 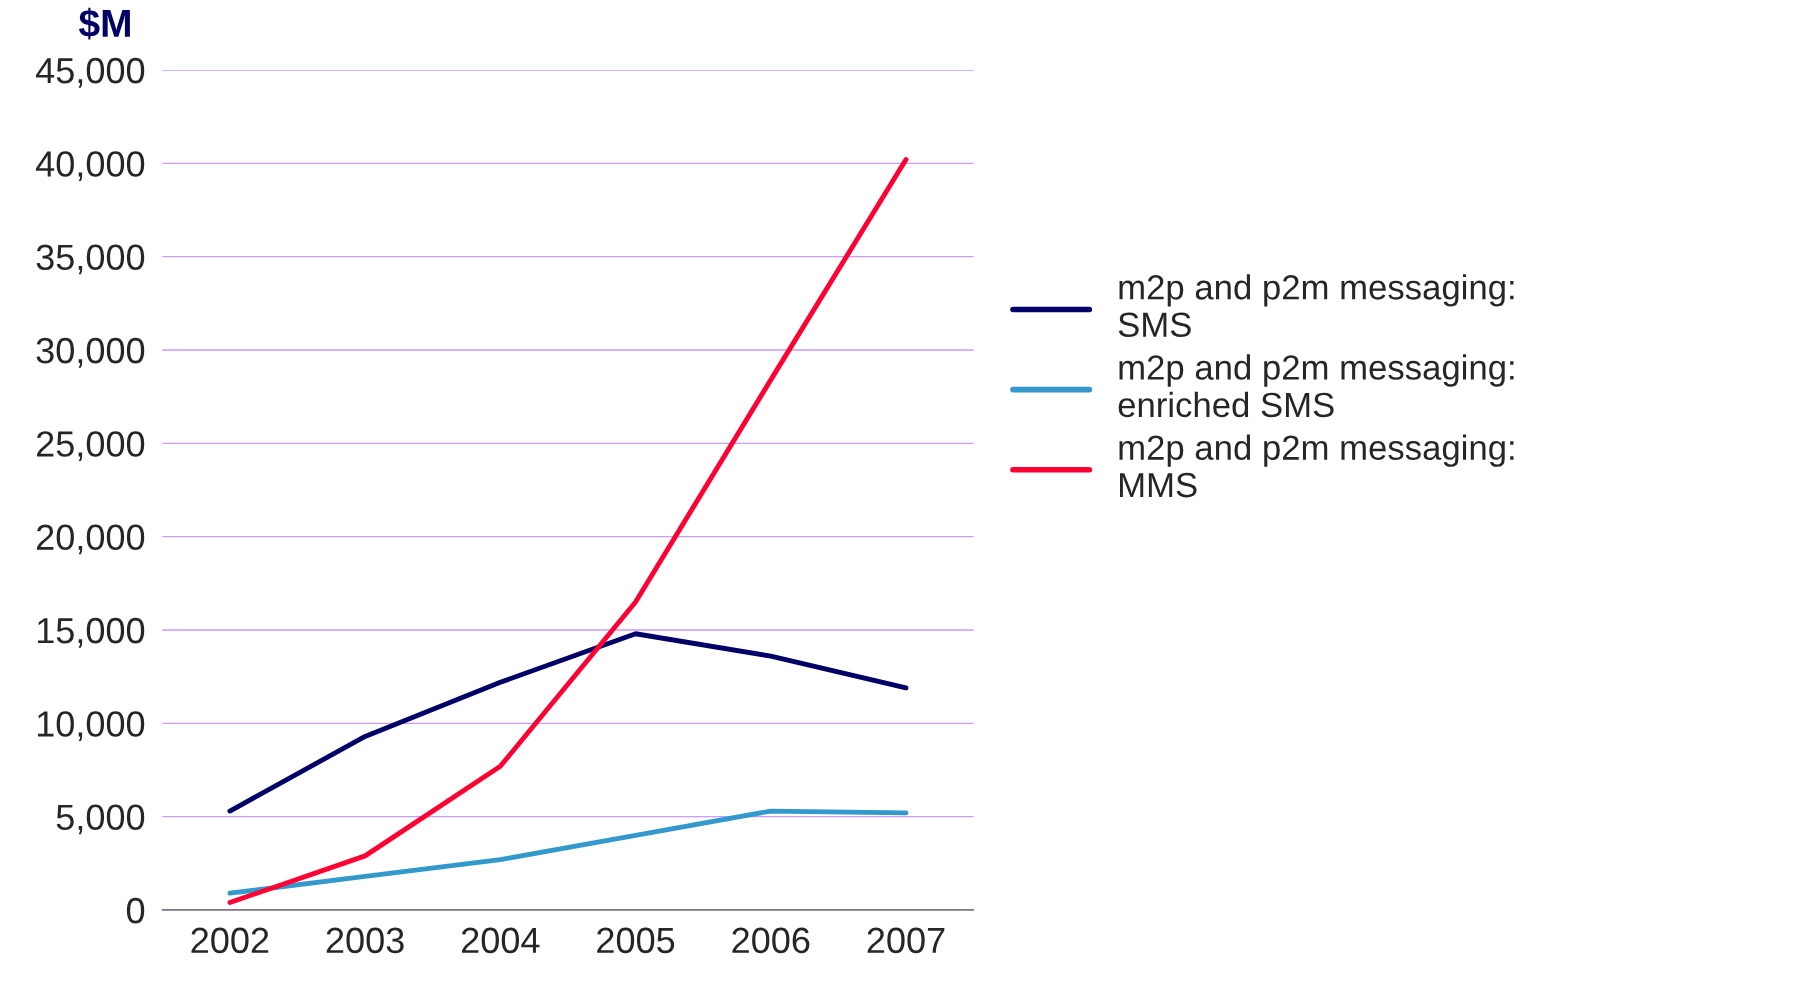 What do you see at coordinates (365, 940) in the screenshot?
I see `x-tick-label: 2003` at bounding box center [365, 940].